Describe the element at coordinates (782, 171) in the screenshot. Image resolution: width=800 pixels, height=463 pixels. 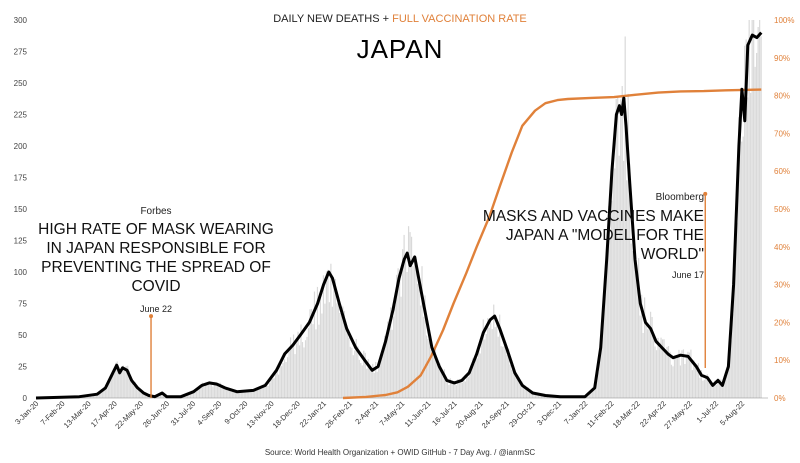
I see `right-tick-label: 60%` at that location.